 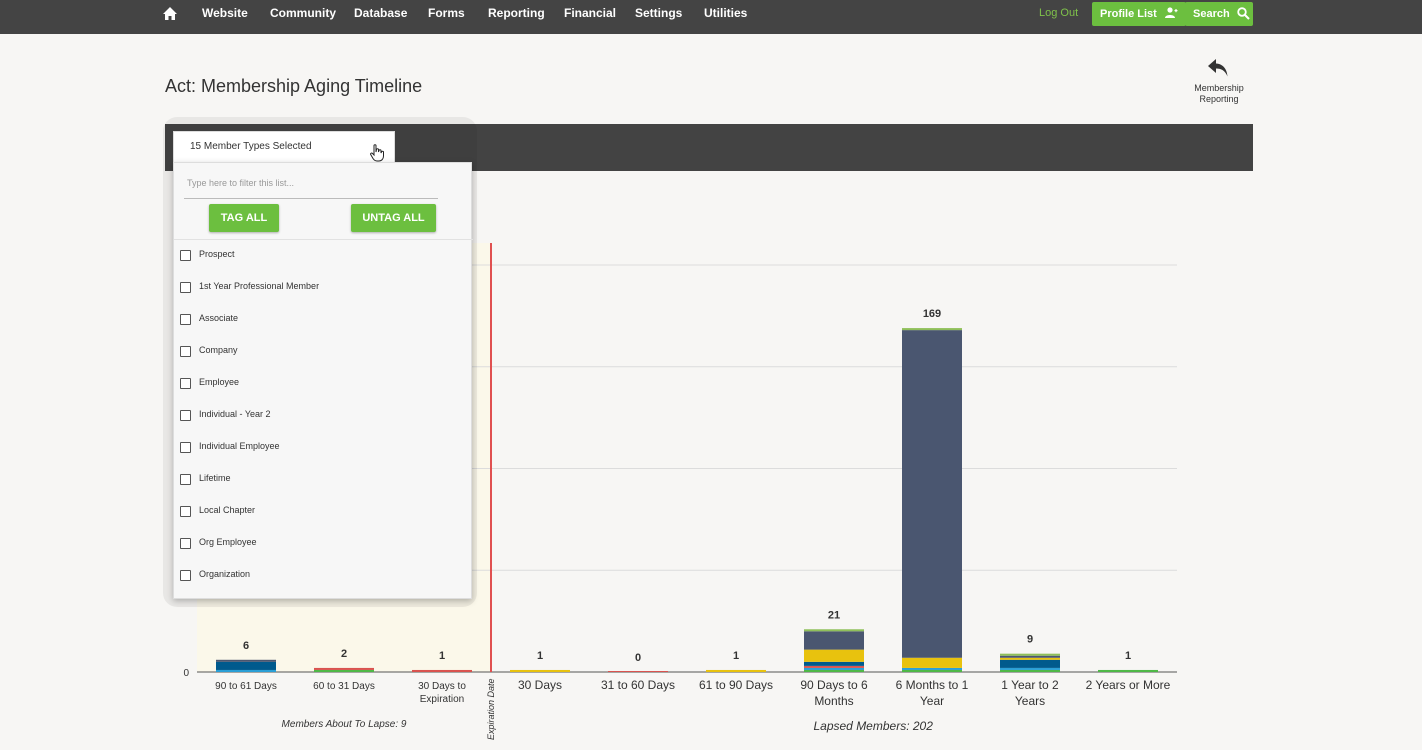 What do you see at coordinates (726, 13) in the screenshot?
I see `nav-utilities: Utilities` at bounding box center [726, 13].